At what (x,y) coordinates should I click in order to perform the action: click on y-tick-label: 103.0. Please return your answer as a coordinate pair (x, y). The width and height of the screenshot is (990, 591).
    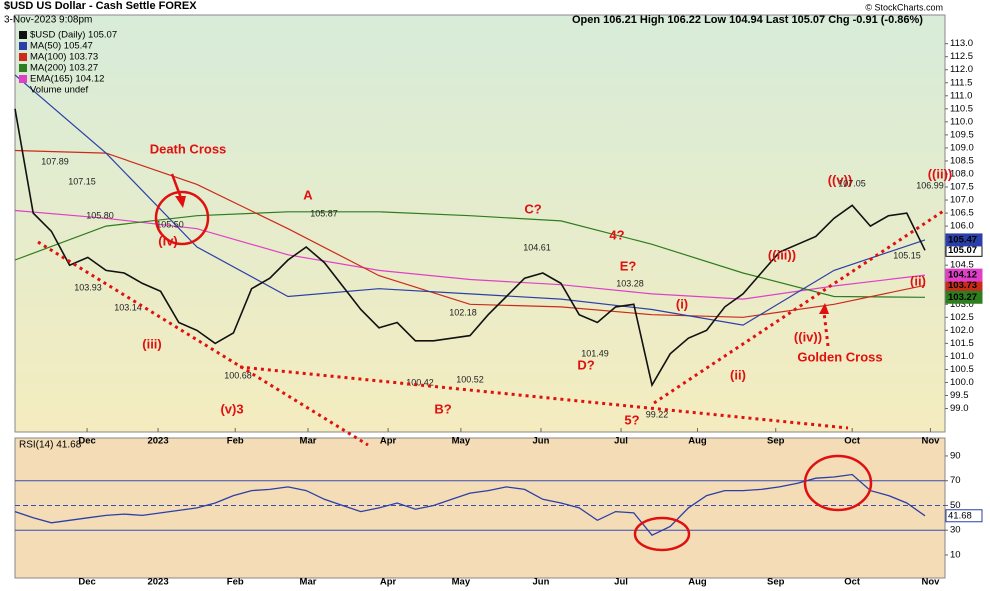
    Looking at the image, I should click on (962, 304).